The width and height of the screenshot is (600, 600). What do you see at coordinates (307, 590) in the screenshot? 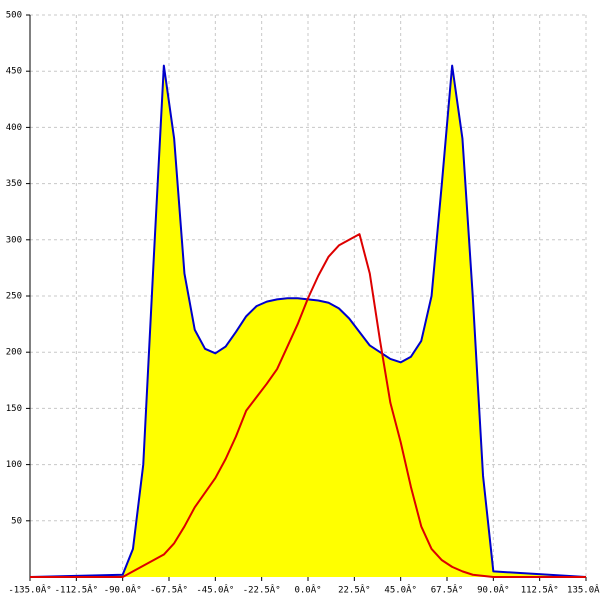
I see `x-tick-label: 0.0Â°` at bounding box center [307, 590].